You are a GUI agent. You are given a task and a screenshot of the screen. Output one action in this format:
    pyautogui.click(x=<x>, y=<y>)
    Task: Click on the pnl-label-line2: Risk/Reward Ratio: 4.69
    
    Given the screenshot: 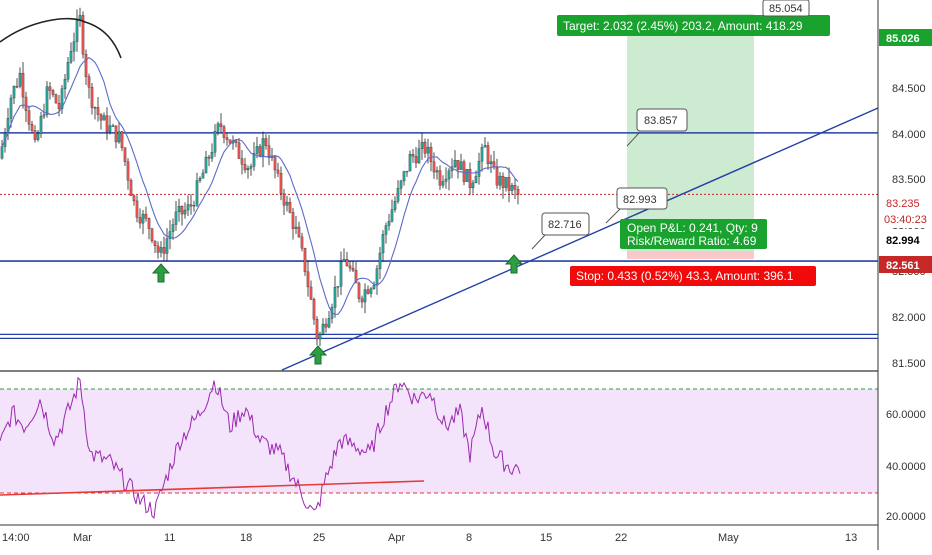 What is the action you would take?
    pyautogui.click(x=692, y=241)
    